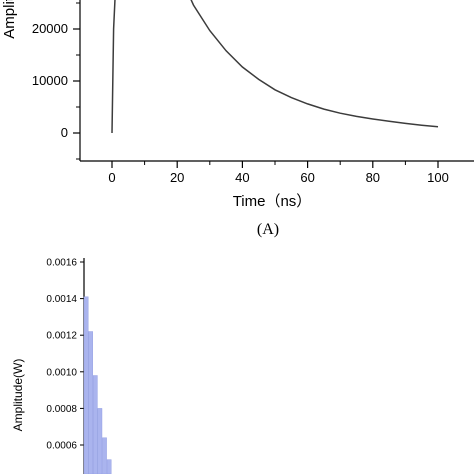 The image size is (474, 474). What do you see at coordinates (177, 177) in the screenshot?
I see `chart-a-x-tick-label: 20` at bounding box center [177, 177].